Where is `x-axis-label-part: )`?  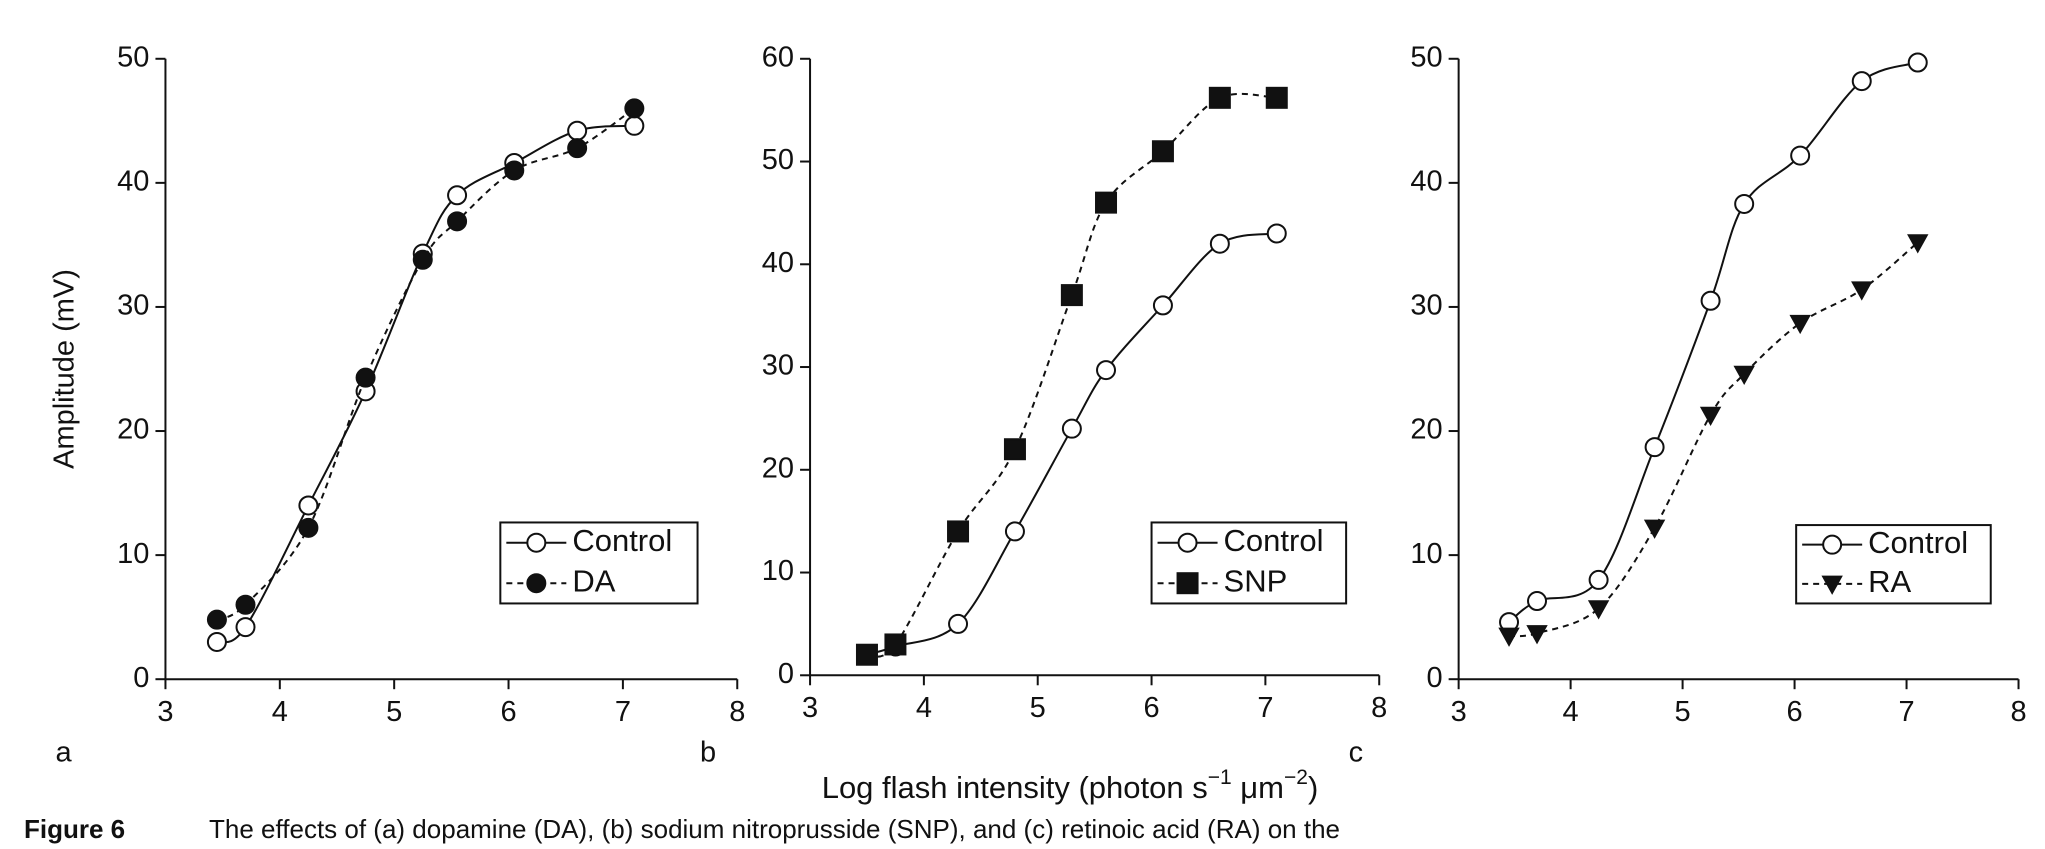 x-axis-label-part: ) is located at coordinates (1313, 787).